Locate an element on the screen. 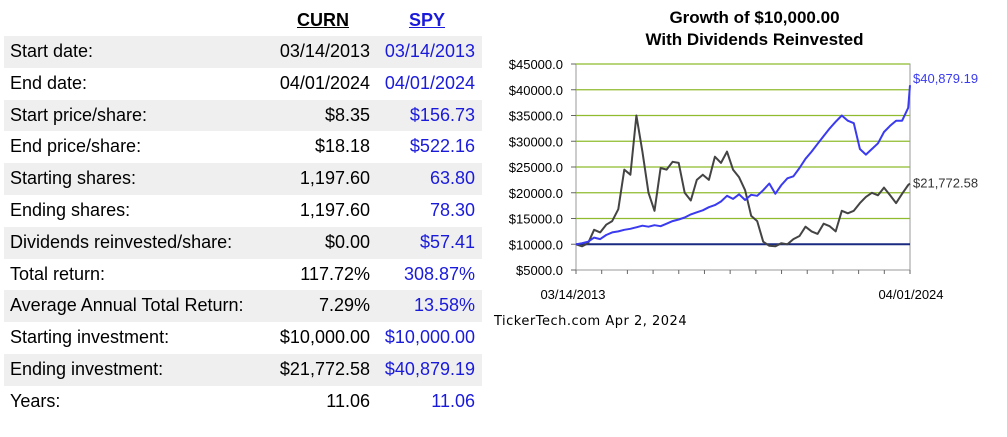 This screenshot has width=1007, height=437. curn-value: 117.72% is located at coordinates (335, 273).